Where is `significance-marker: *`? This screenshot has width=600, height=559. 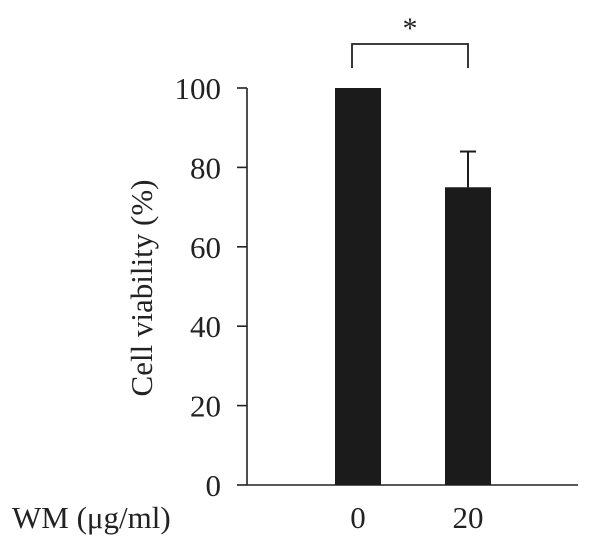
significance-marker: * is located at coordinates (410, 28).